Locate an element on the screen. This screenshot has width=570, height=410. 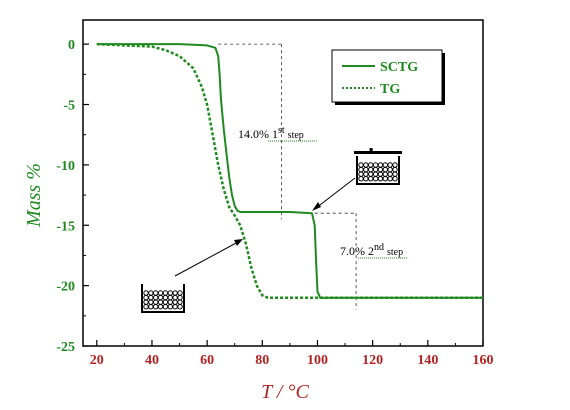
x-tick-label: 100 is located at coordinates (317, 360).